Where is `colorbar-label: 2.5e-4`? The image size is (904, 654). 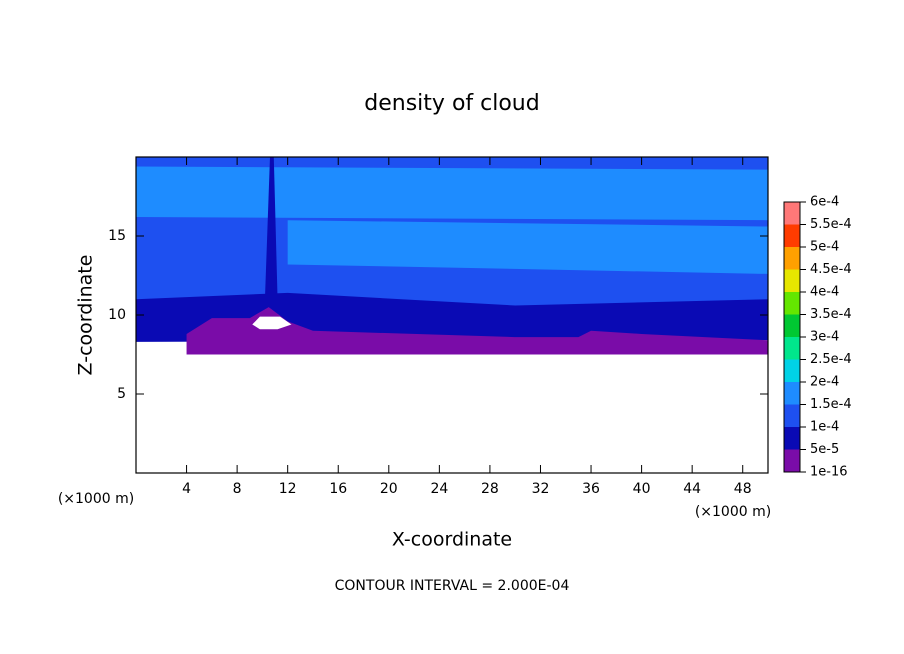 colorbar-label: 2.5e-4 is located at coordinates (831, 359).